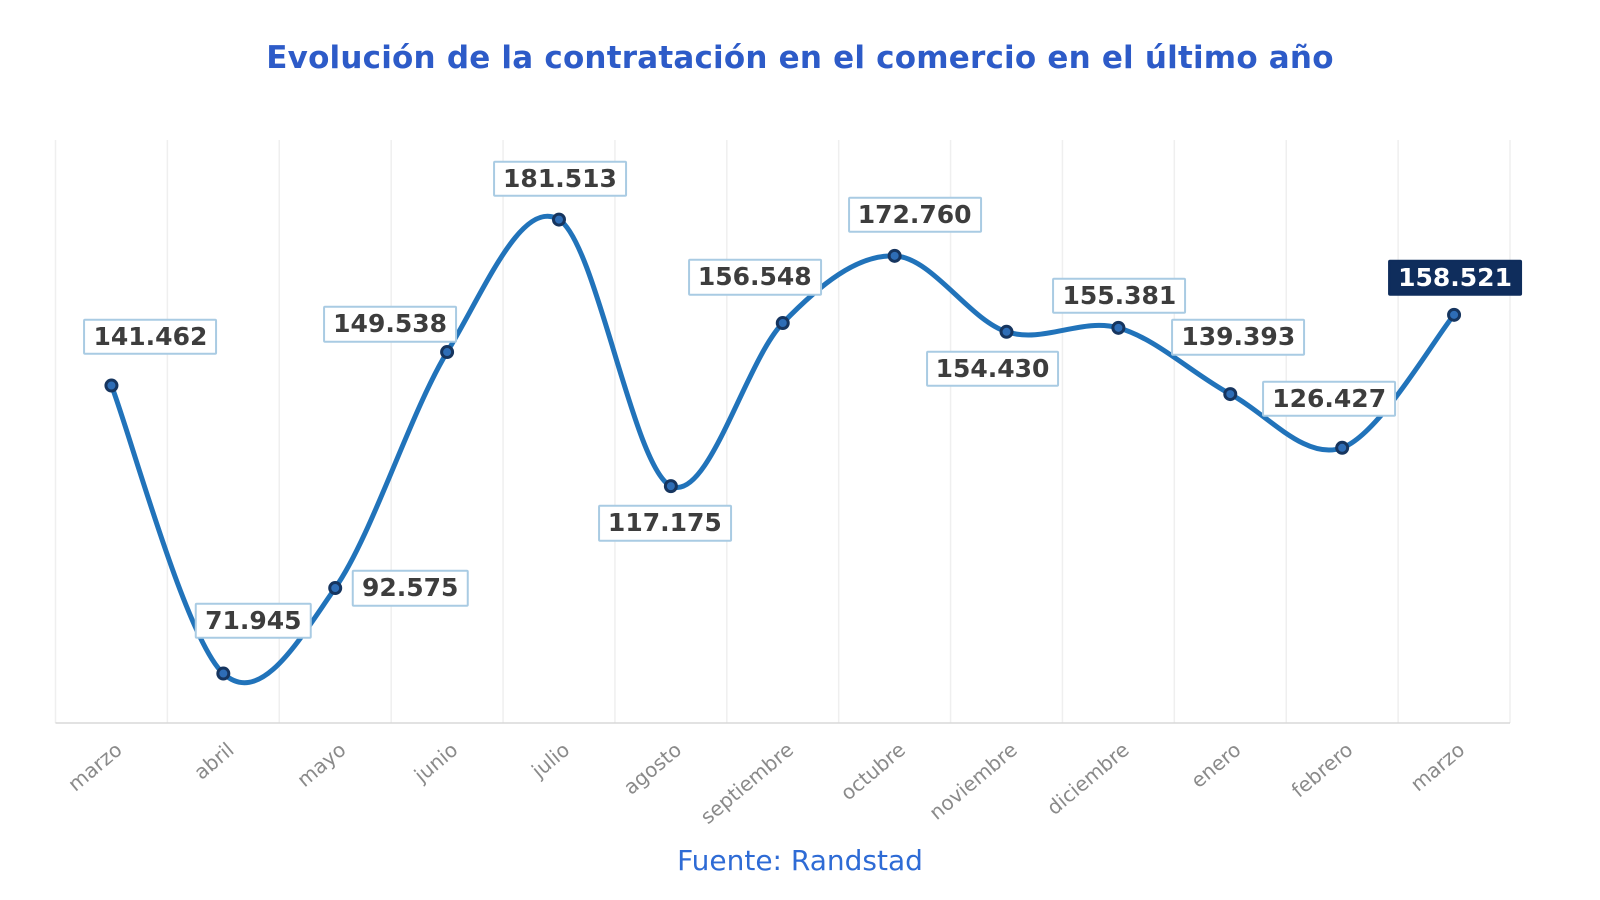 The image size is (1600, 900). I want to click on source-credit: Fuente: Randstad, so click(800, 860).